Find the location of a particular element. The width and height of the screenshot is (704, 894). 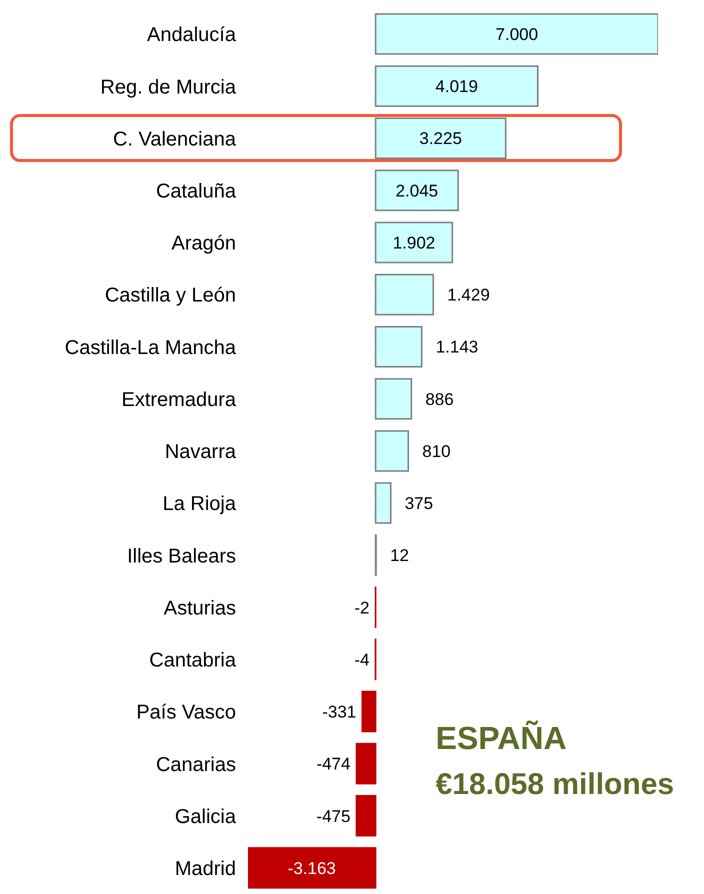

data-label: 3.225 is located at coordinates (440, 138).